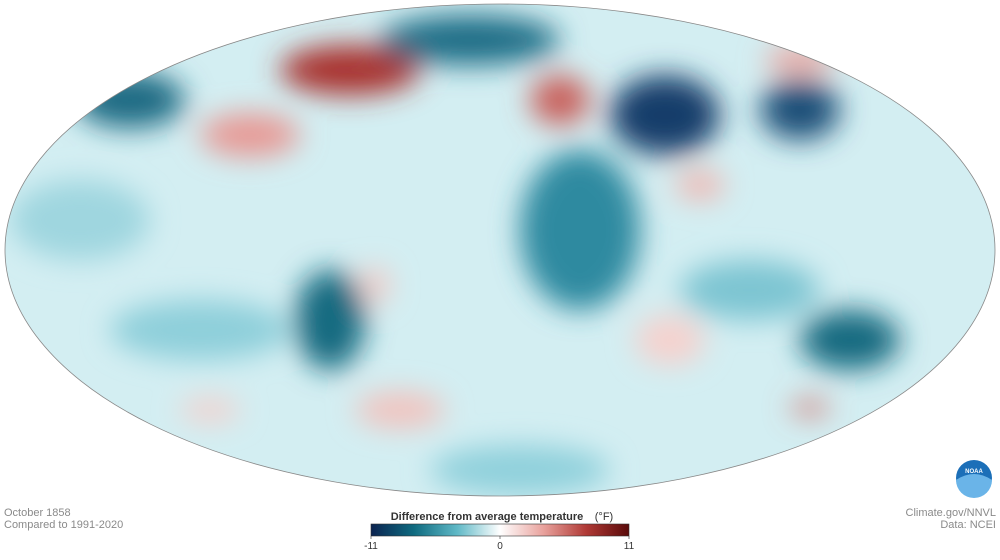 This screenshot has height=560, width=1000. Describe the element at coordinates (629, 546) in the screenshot. I see `legend-tick-label: 11` at that location.